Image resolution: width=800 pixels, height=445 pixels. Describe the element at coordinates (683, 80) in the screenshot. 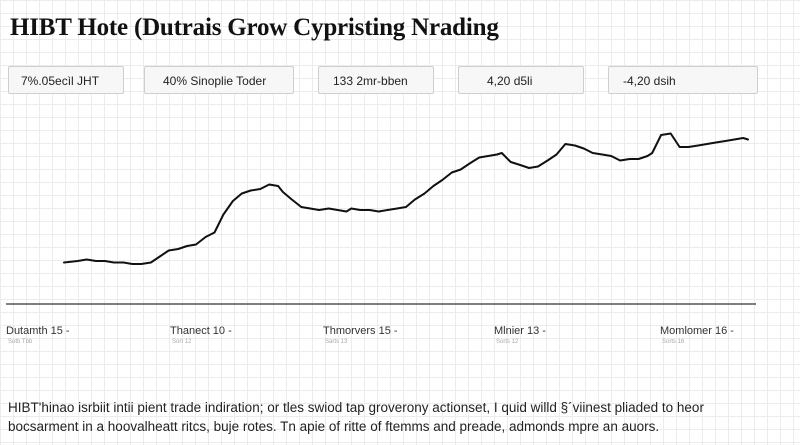

I see `stat-box-5: -4,20 dsih` at that location.